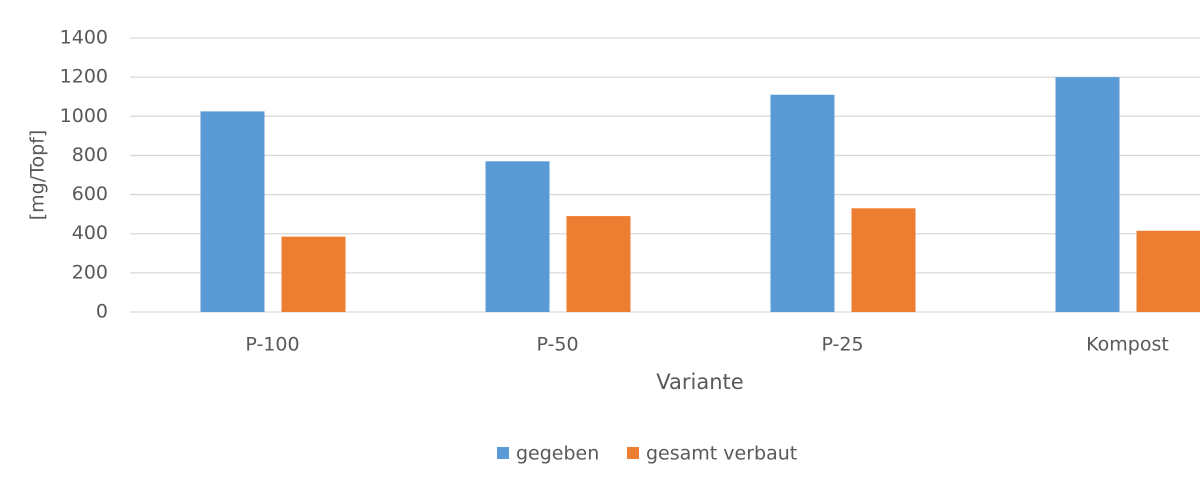 This screenshot has height=485, width=1200. What do you see at coordinates (272, 345) in the screenshot?
I see `x-tick-label: P-100` at bounding box center [272, 345].